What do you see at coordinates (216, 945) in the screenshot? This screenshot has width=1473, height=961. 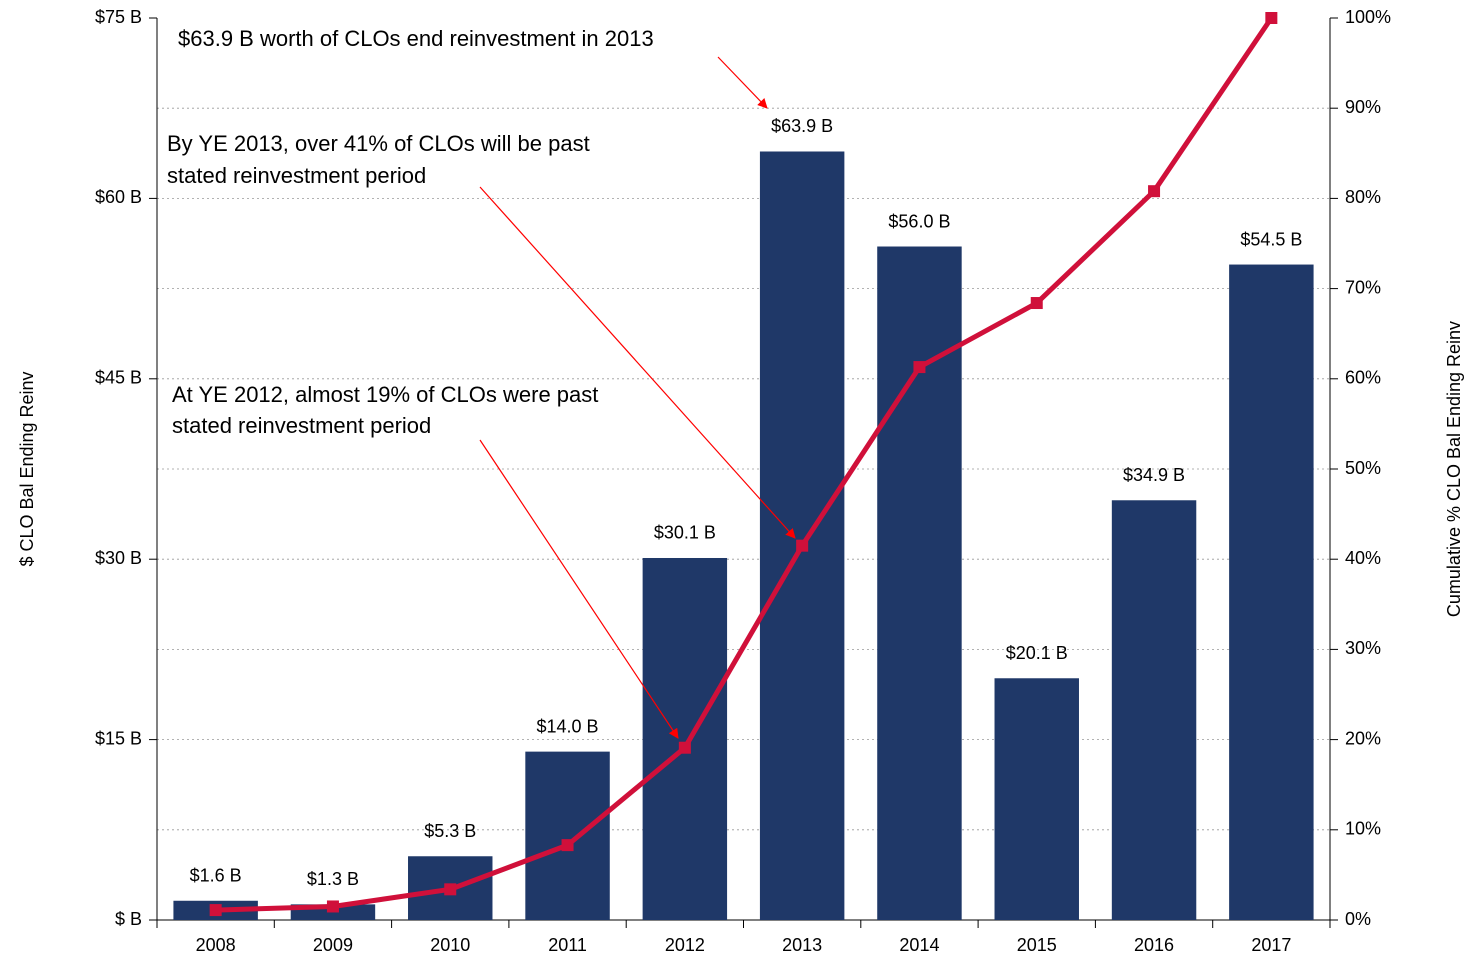 I see `x-tick-label: 2008` at bounding box center [216, 945].